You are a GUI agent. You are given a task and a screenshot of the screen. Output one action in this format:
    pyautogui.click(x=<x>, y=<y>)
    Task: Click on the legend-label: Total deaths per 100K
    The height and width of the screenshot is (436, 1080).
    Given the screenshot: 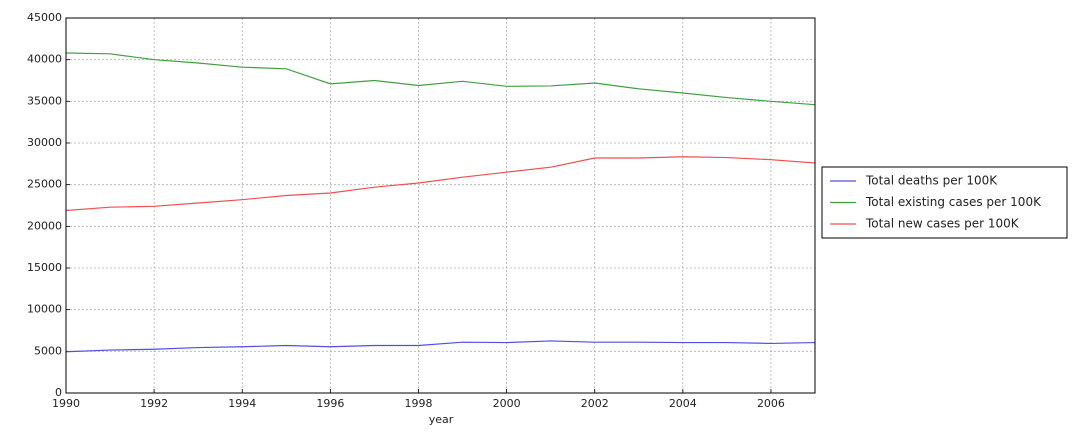 What is the action you would take?
    pyautogui.click(x=931, y=181)
    